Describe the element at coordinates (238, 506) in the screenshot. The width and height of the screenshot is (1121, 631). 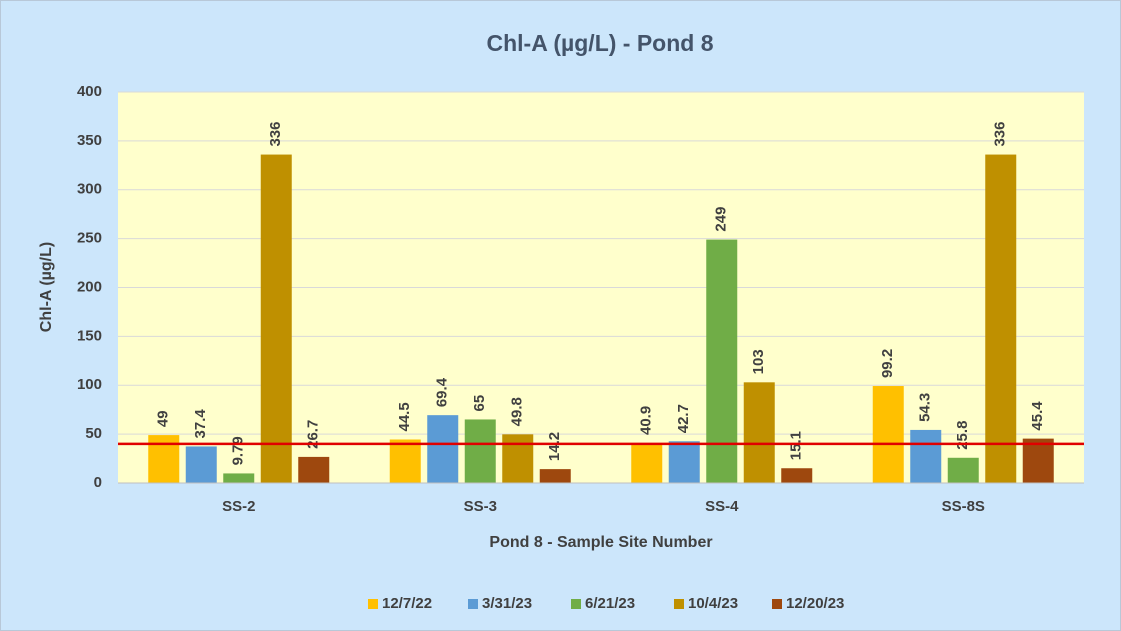
I see `x-tick-label: SS-2` at that location.